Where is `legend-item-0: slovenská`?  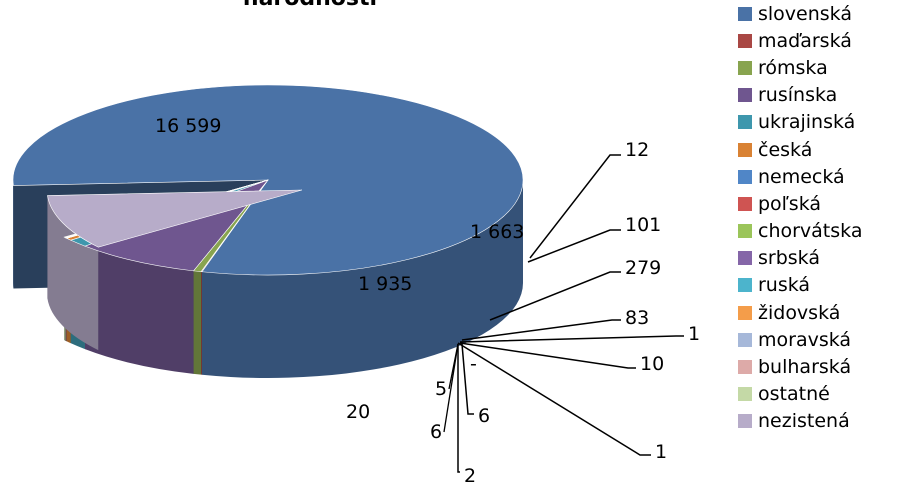
legend-item-0: slovenská is located at coordinates (818, 13).